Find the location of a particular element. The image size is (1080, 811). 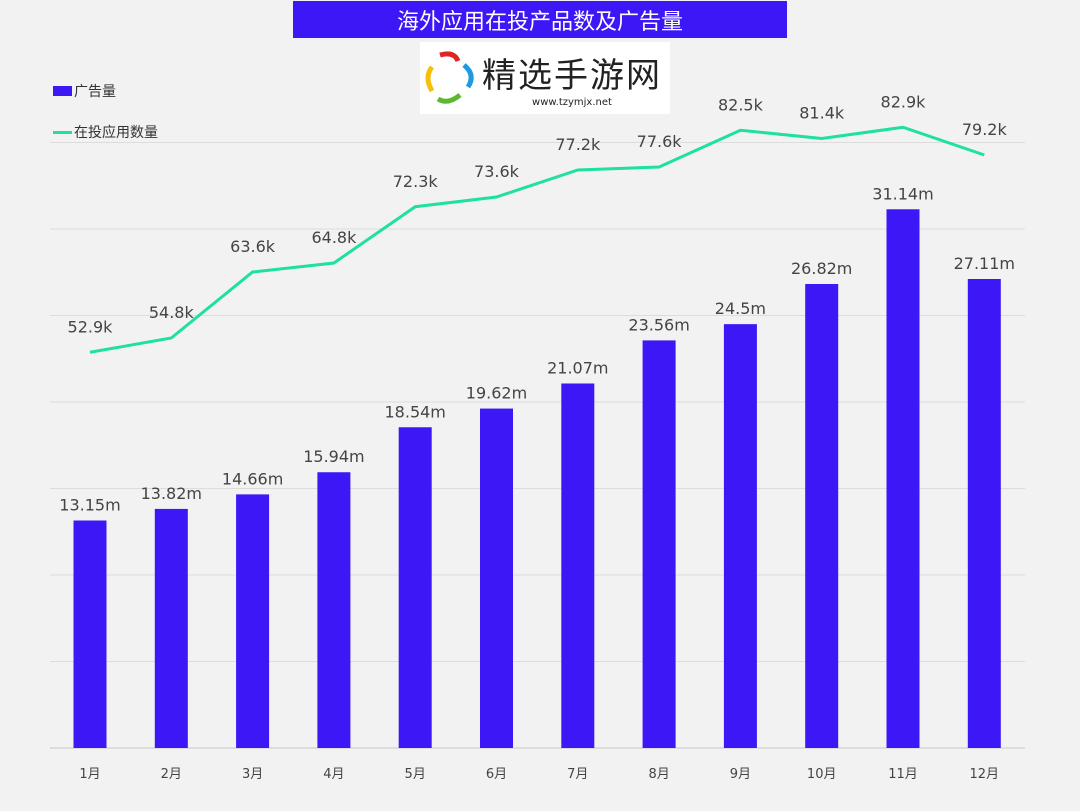

bar-data-label: 14.66m is located at coordinates (252, 478).